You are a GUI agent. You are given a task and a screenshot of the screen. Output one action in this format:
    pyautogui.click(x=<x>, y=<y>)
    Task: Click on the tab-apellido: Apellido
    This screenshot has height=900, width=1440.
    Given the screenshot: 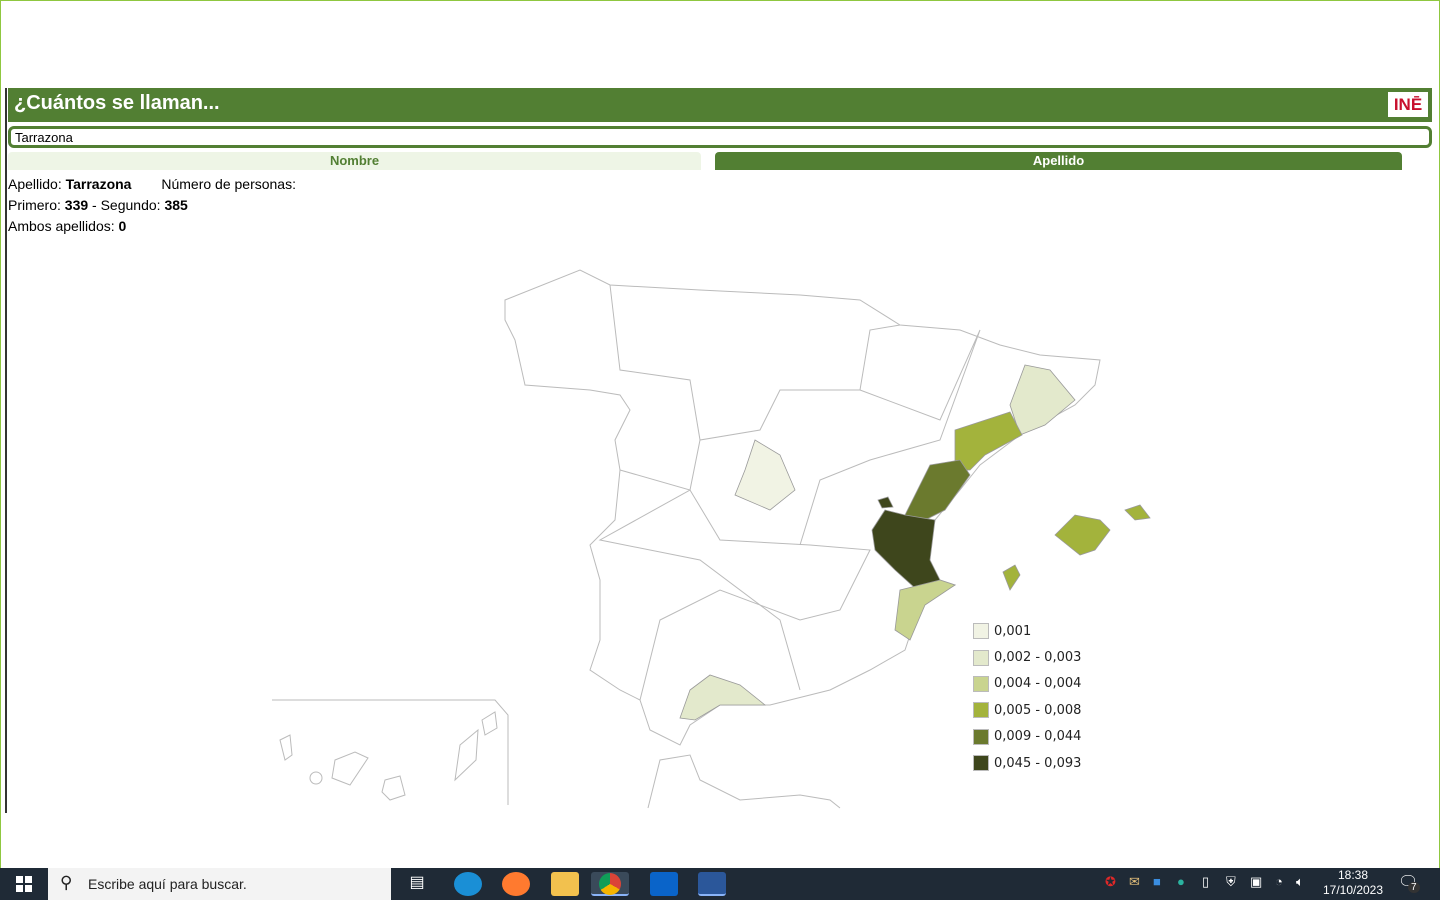 What is the action you would take?
    pyautogui.click(x=1058, y=161)
    